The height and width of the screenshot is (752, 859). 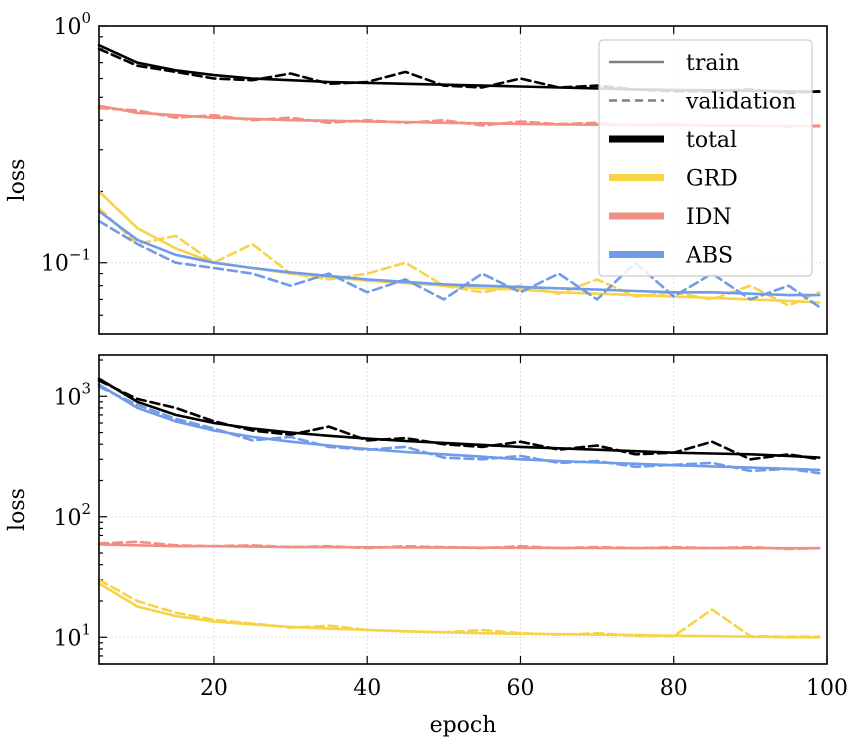 I want to click on legend-label-validation: validation, so click(x=740, y=102).